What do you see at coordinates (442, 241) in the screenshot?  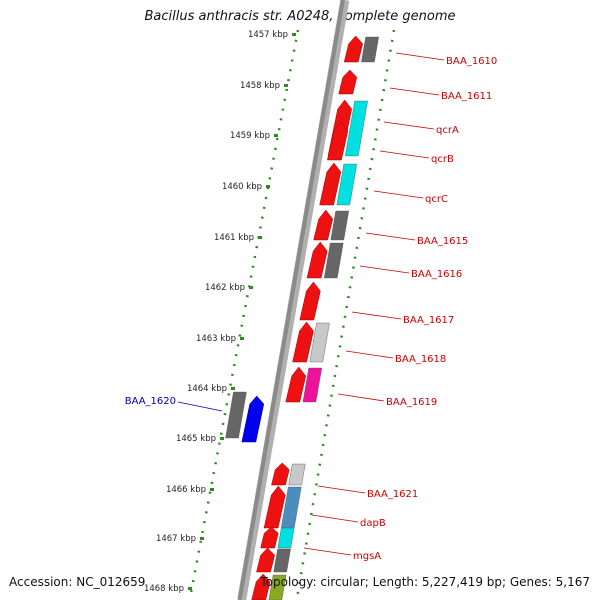 I see `gene-label: BAA_1615` at bounding box center [442, 241].